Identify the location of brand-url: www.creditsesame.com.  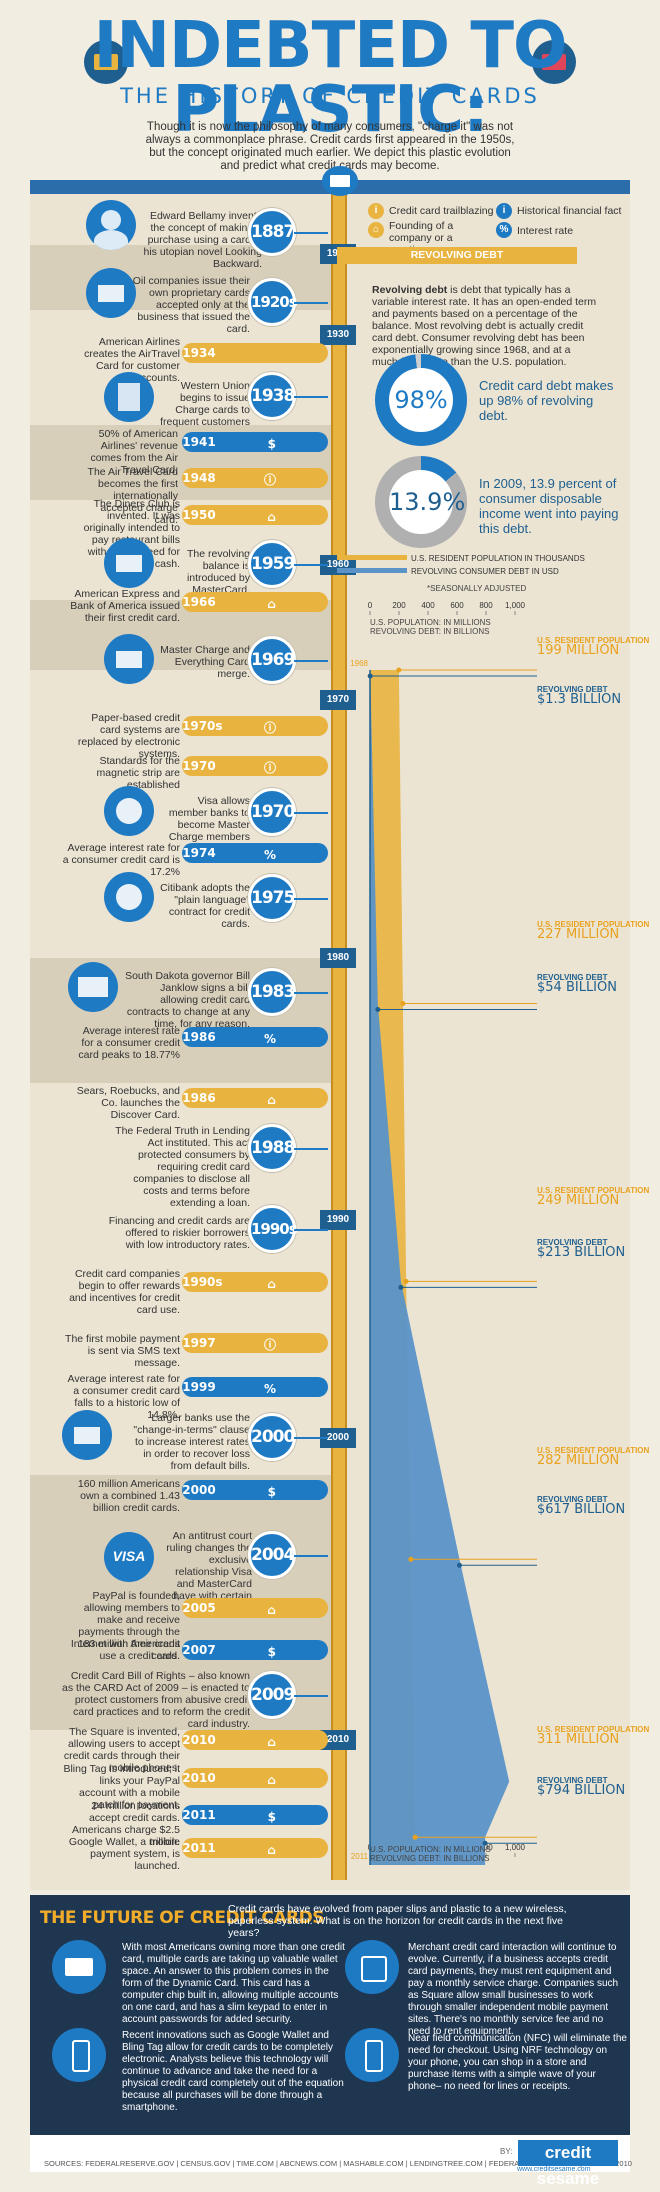
(554, 2169).